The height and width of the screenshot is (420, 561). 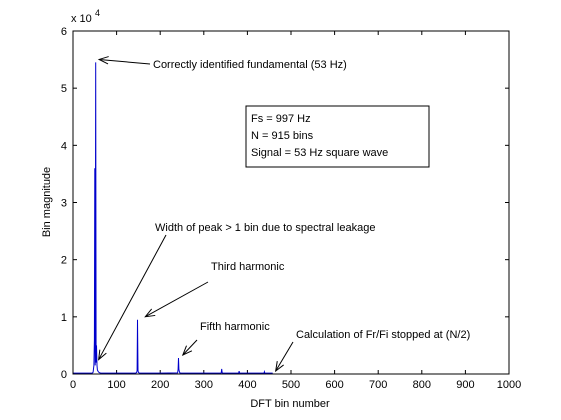 What do you see at coordinates (116, 385) in the screenshot?
I see `x-tick-label: 100` at bounding box center [116, 385].